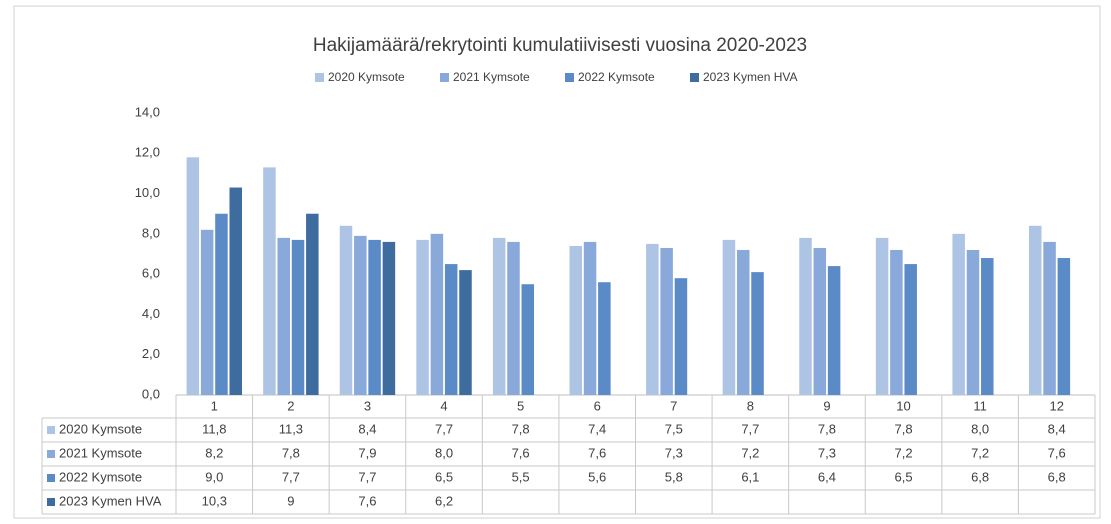  What do you see at coordinates (1056, 405) in the screenshot?
I see `x-tick-label: 12` at bounding box center [1056, 405].